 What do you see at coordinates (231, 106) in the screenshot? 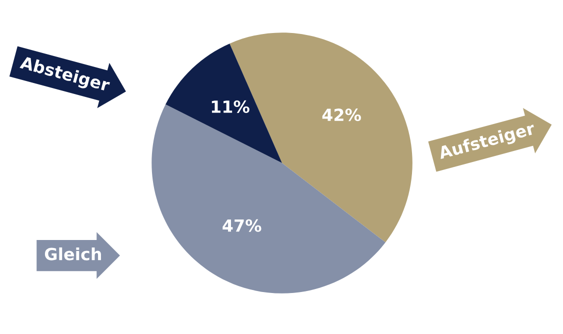
I see `data-label: 11%` at bounding box center [231, 106].